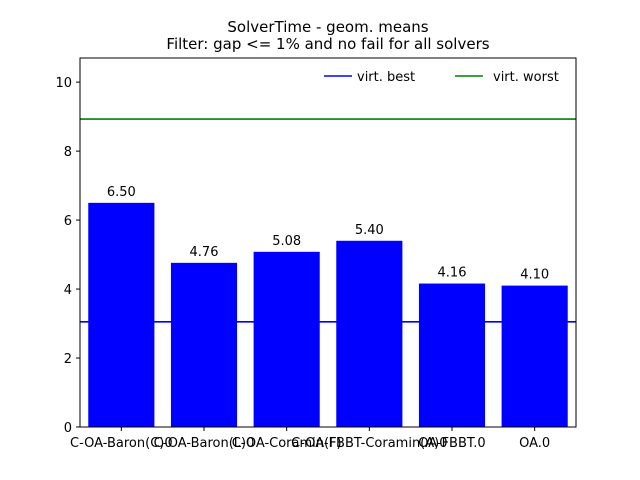 The width and height of the screenshot is (640, 480). What do you see at coordinates (286, 241) in the screenshot?
I see `bar-value-label: 5.08` at bounding box center [286, 241].